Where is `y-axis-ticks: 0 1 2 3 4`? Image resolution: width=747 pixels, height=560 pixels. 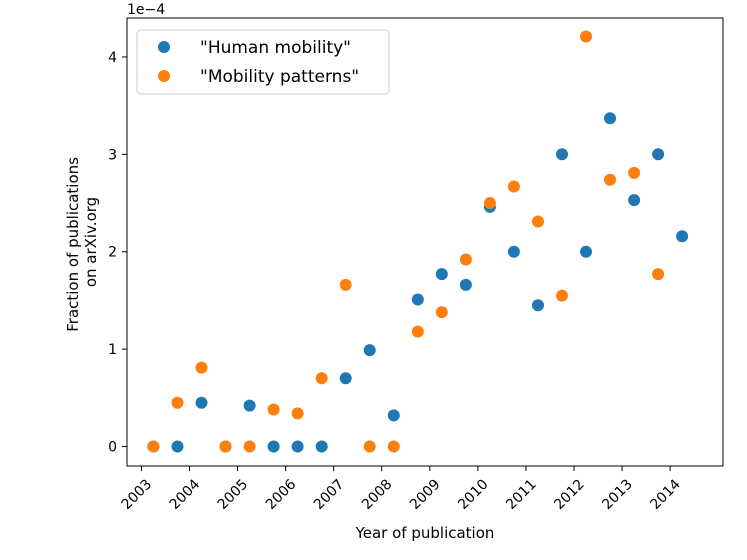 y-axis-ticks: 0 1 2 3 4 is located at coordinates (117, 253).